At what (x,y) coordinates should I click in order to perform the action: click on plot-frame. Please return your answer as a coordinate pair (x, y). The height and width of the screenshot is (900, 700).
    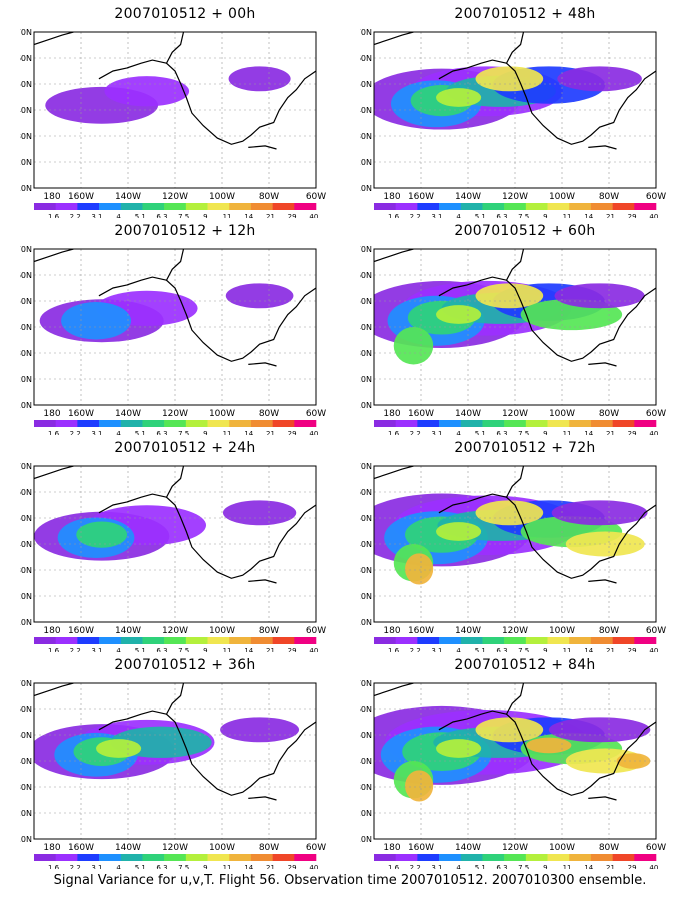
    Looking at the image, I should click on (175, 544).